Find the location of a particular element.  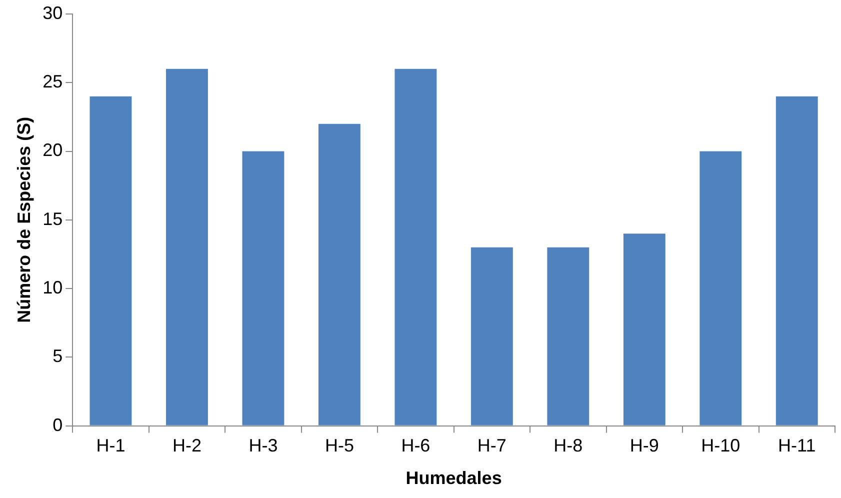

x-tick-label: H-9 is located at coordinates (644, 446).